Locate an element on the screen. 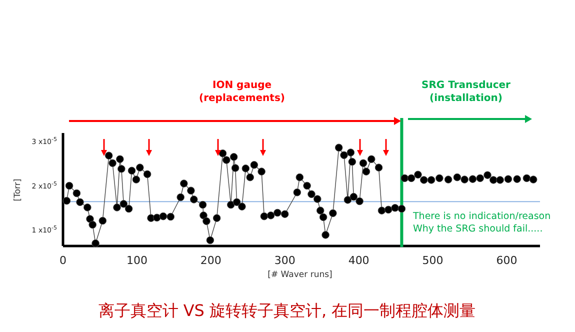  text: SRG Transducer (installation) is located at coordinates (466, 92).